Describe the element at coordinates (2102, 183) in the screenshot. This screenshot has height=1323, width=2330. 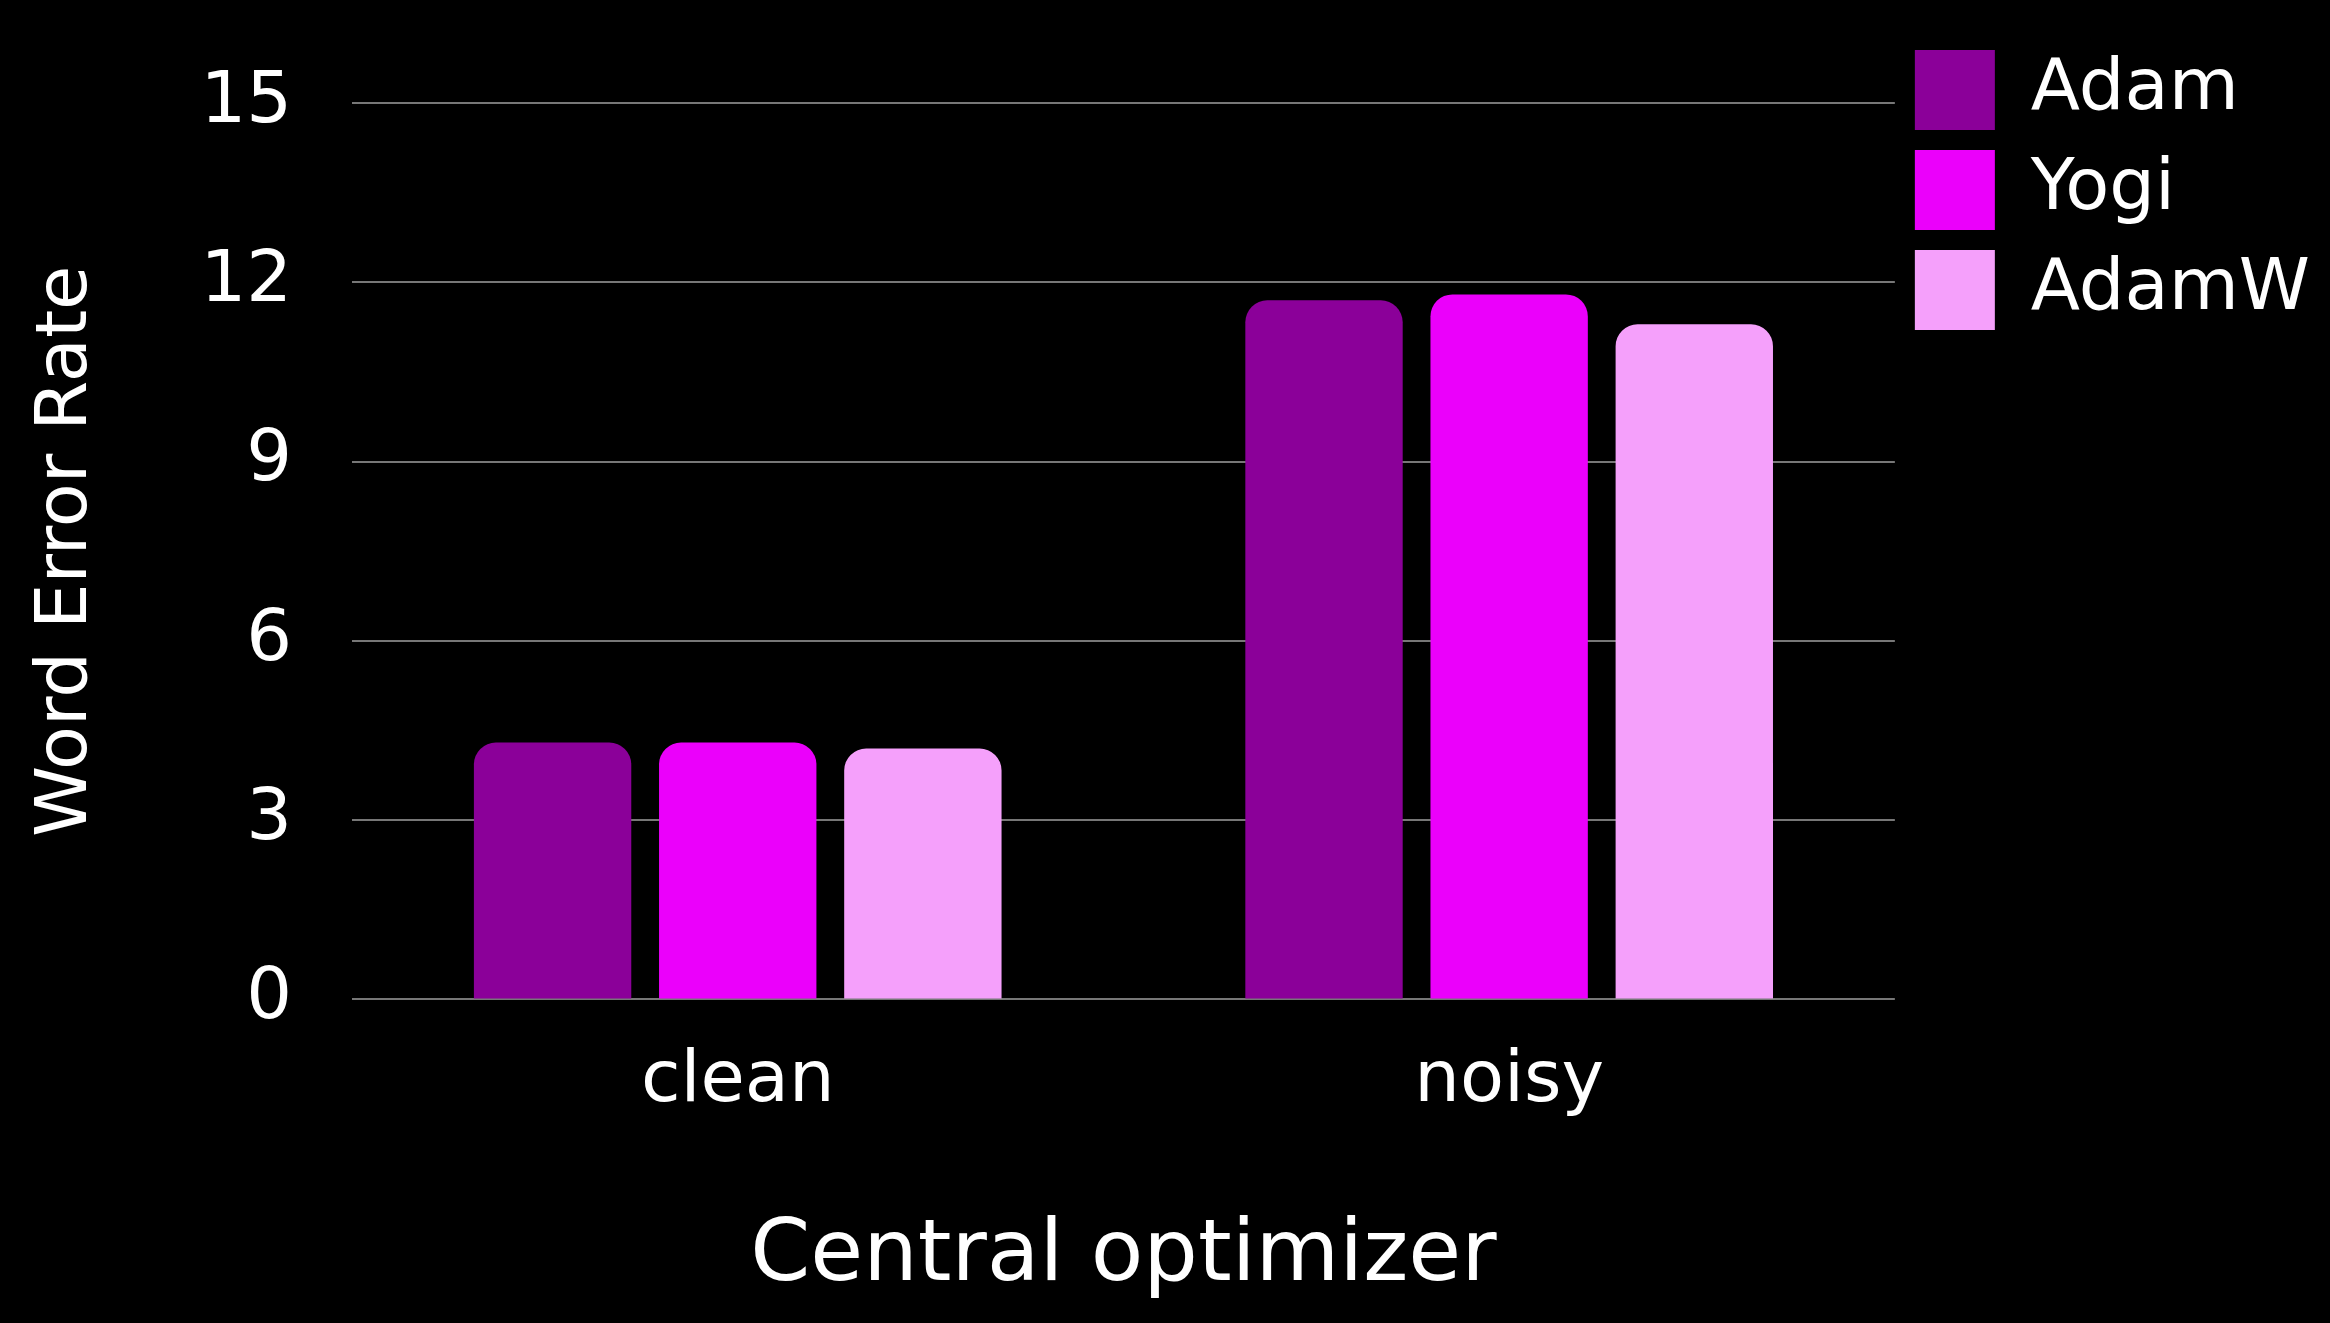
I see `legend-label: Yogi` at that location.